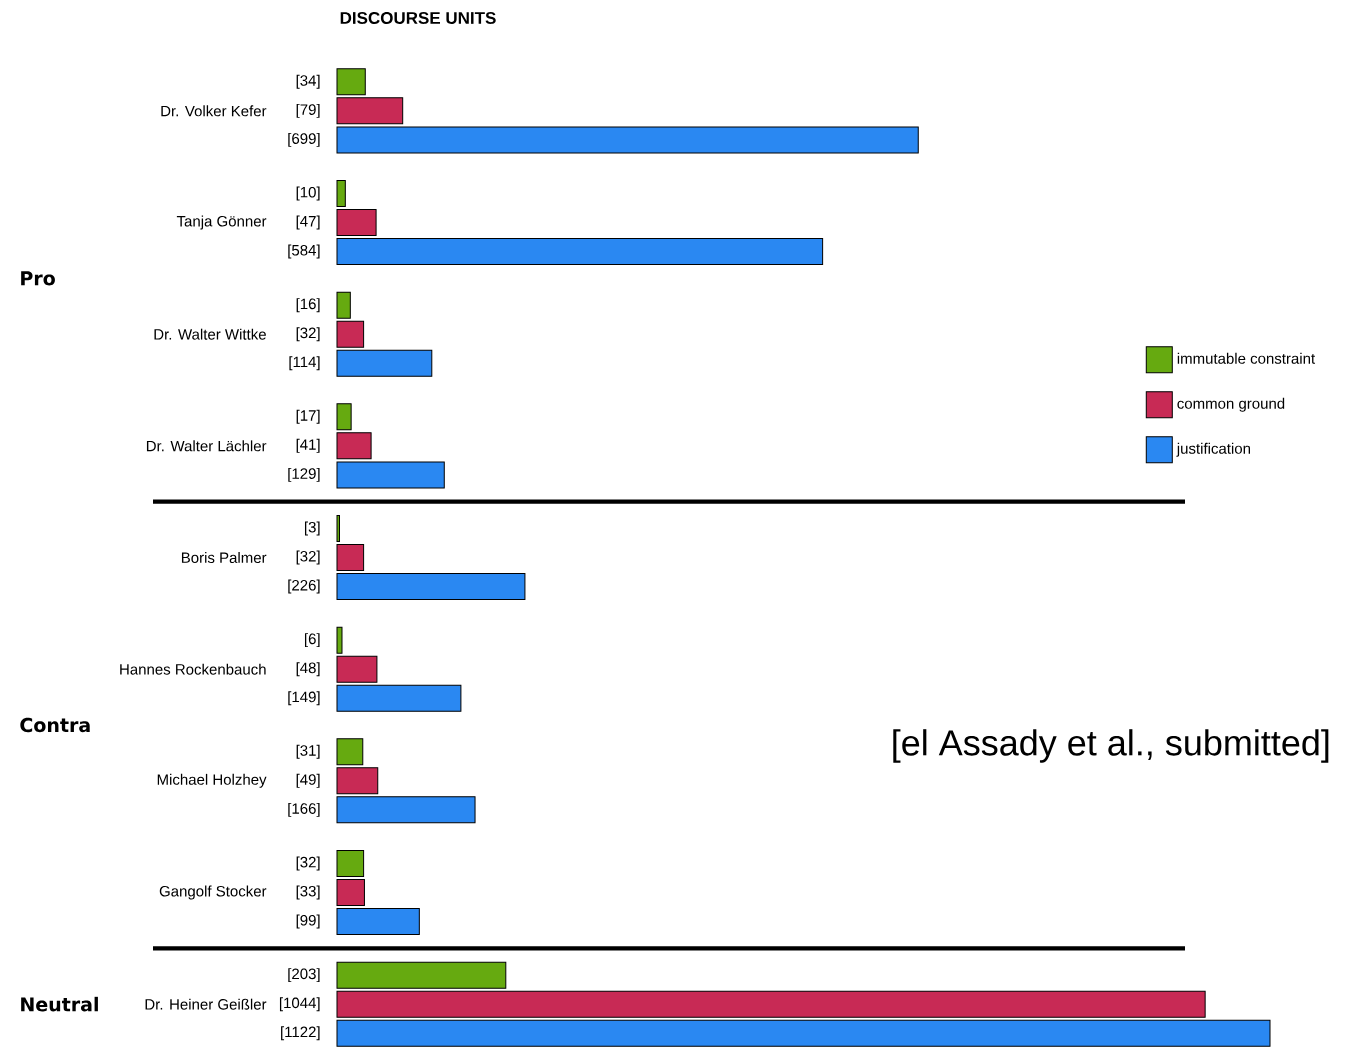 This screenshot has height=1064, width=1356. What do you see at coordinates (212, 780) in the screenshot?
I see `y-tick-label: Michael Holzhey` at bounding box center [212, 780].